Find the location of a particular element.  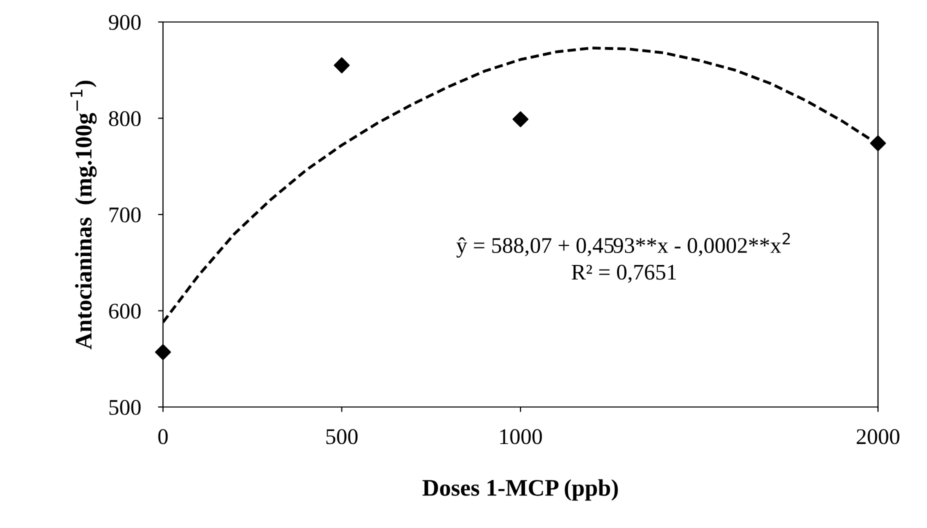

y-tick-label: 500 is located at coordinates (125, 407).